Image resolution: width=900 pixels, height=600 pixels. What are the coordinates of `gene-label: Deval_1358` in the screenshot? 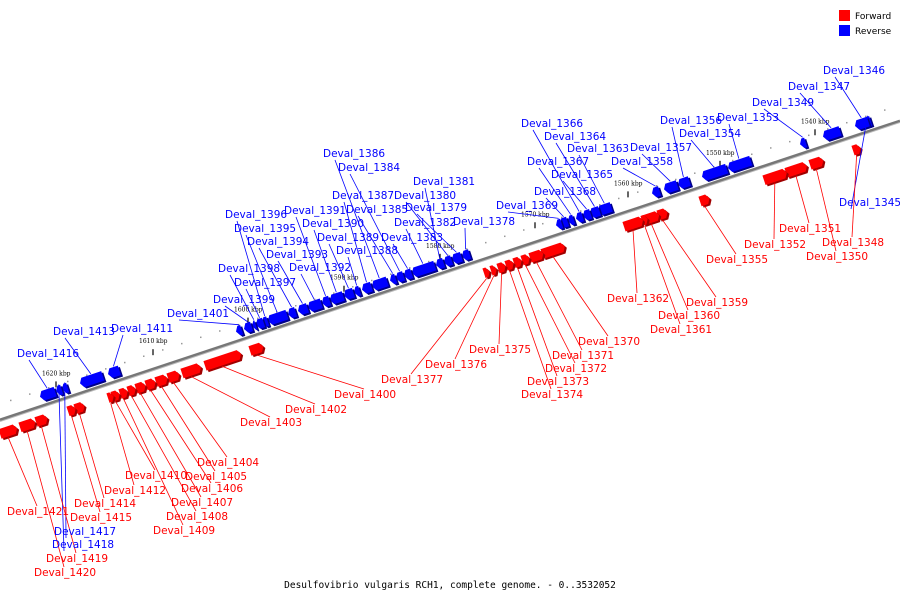 It's located at (642, 162).